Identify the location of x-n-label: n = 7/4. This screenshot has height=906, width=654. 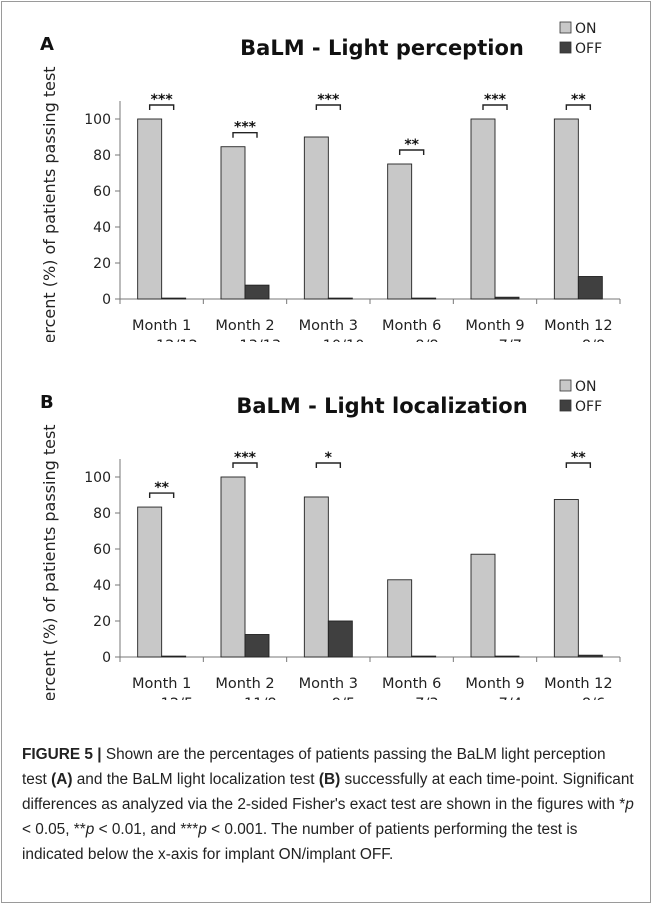
(495, 698).